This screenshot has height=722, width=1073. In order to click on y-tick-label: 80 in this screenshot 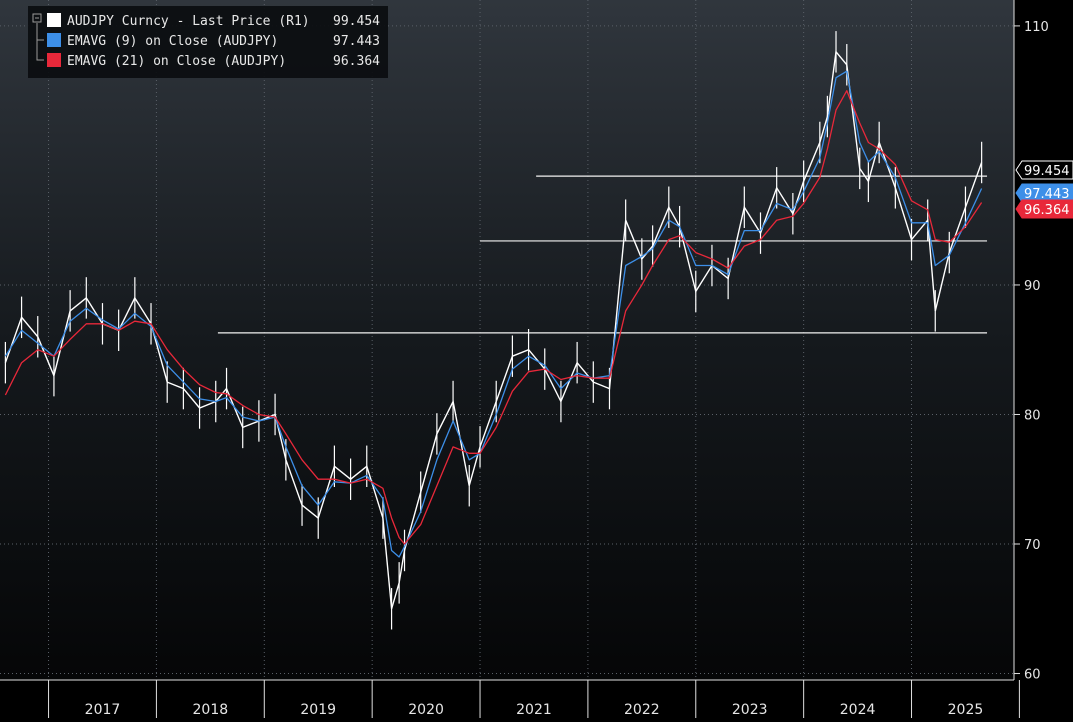, I will do `click(1032, 415)`.